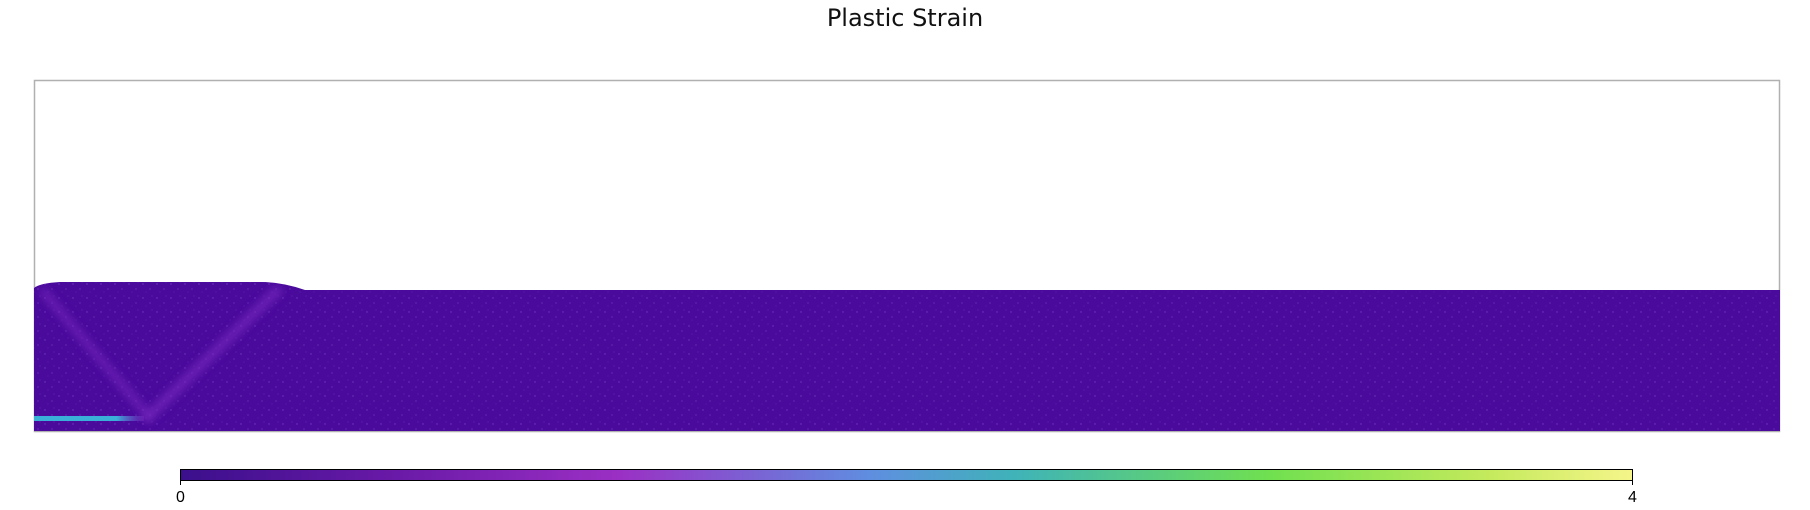  What do you see at coordinates (96, 354) in the screenshot?
I see `shear-band-left` at bounding box center [96, 354].